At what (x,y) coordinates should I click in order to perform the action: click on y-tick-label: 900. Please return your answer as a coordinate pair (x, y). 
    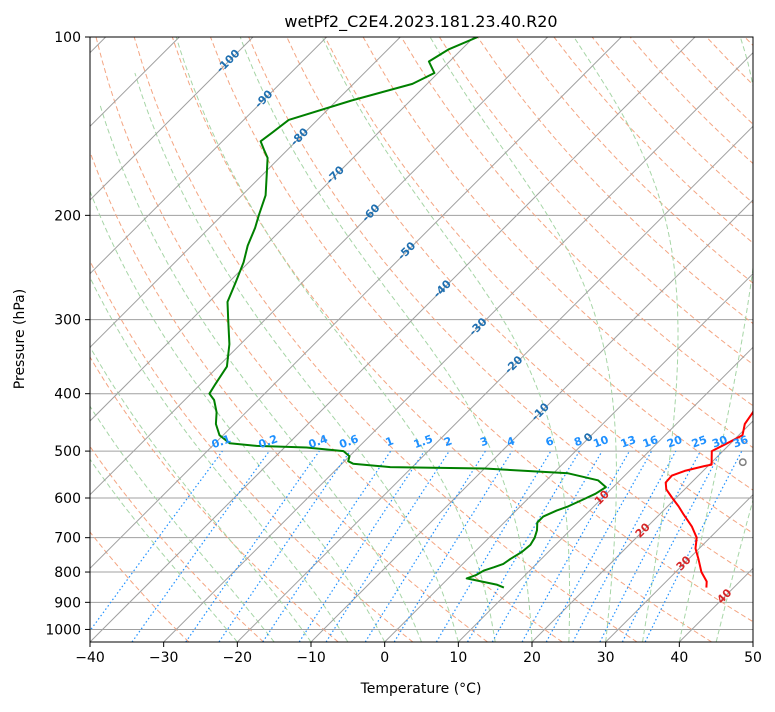
    Looking at the image, I should click on (67, 603).